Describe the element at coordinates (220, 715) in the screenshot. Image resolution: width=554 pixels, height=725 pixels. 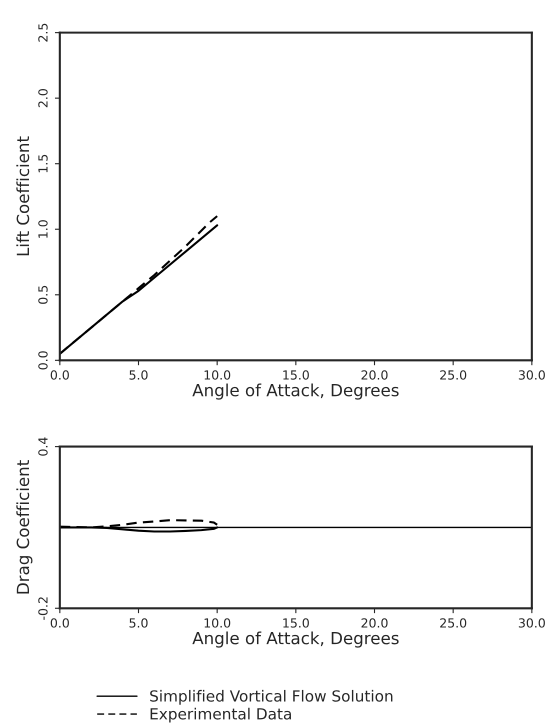
I see `legend-label: Experimental Data` at that location.